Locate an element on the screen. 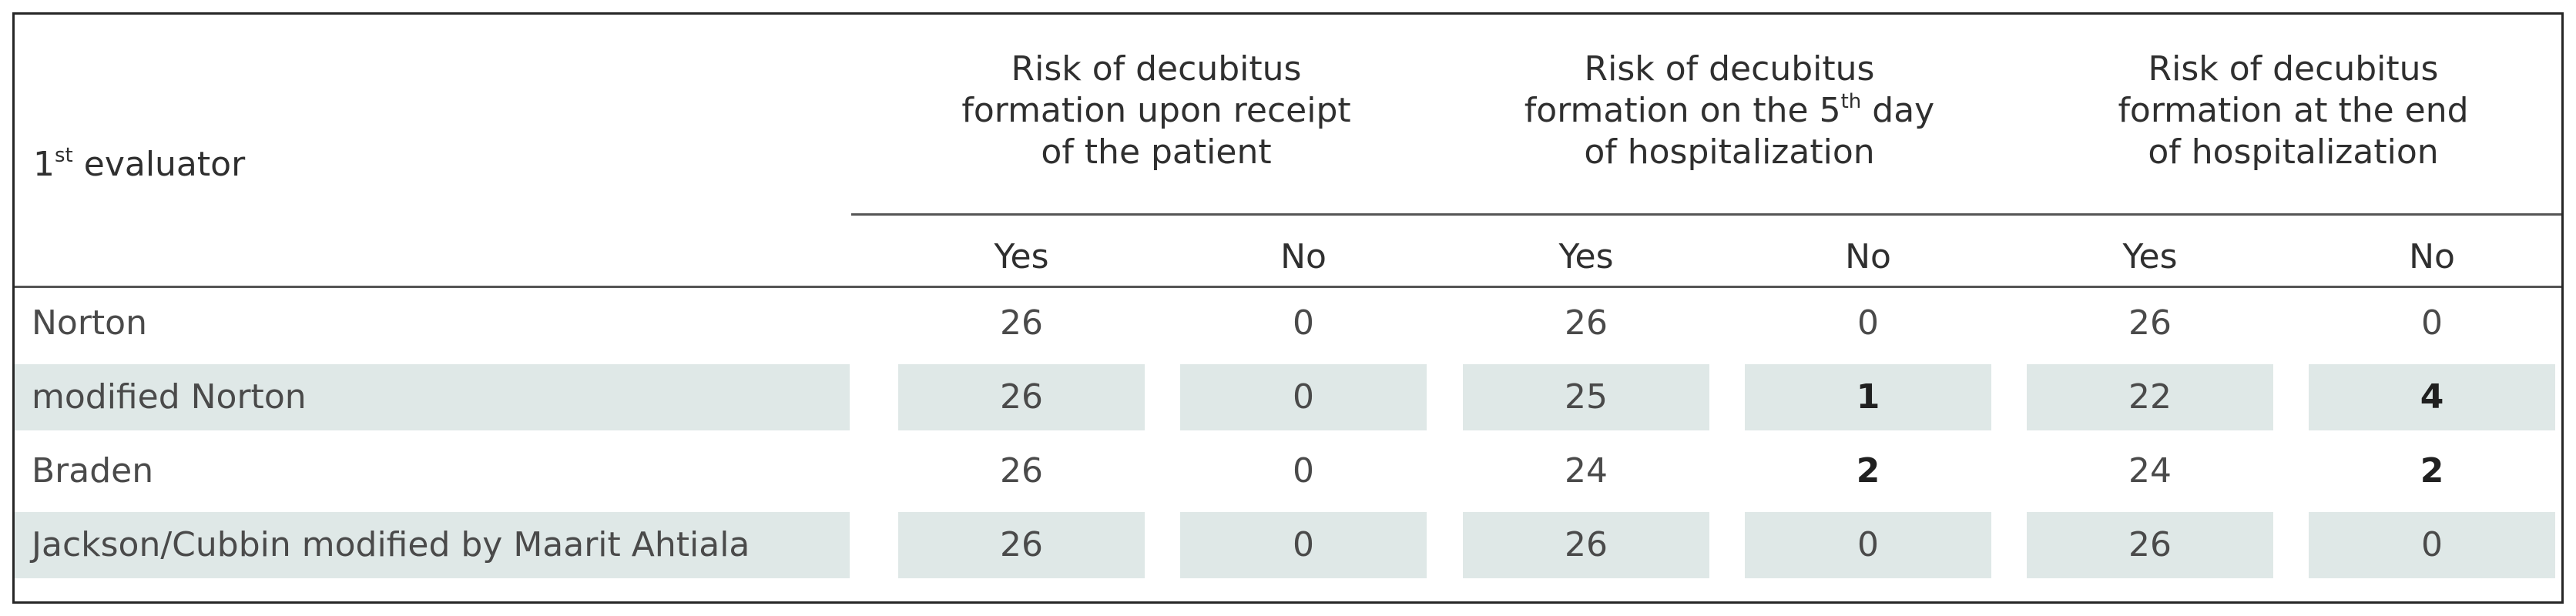 This screenshot has width=2576, height=616. subheader-yes-day5: Yes is located at coordinates (1586, 256).